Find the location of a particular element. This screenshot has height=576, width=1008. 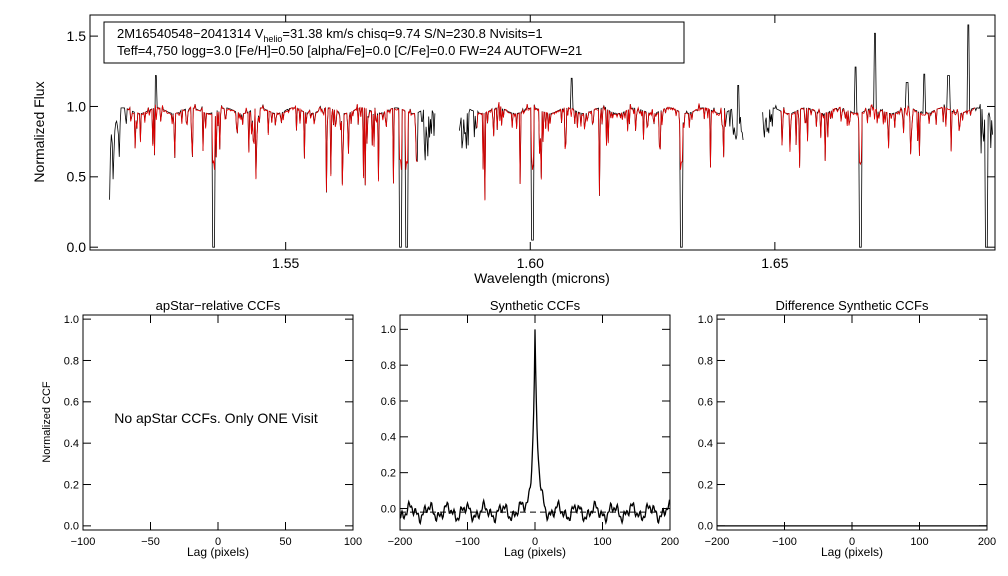

apstar-ytick-label: 0.0 is located at coordinates (71, 527).